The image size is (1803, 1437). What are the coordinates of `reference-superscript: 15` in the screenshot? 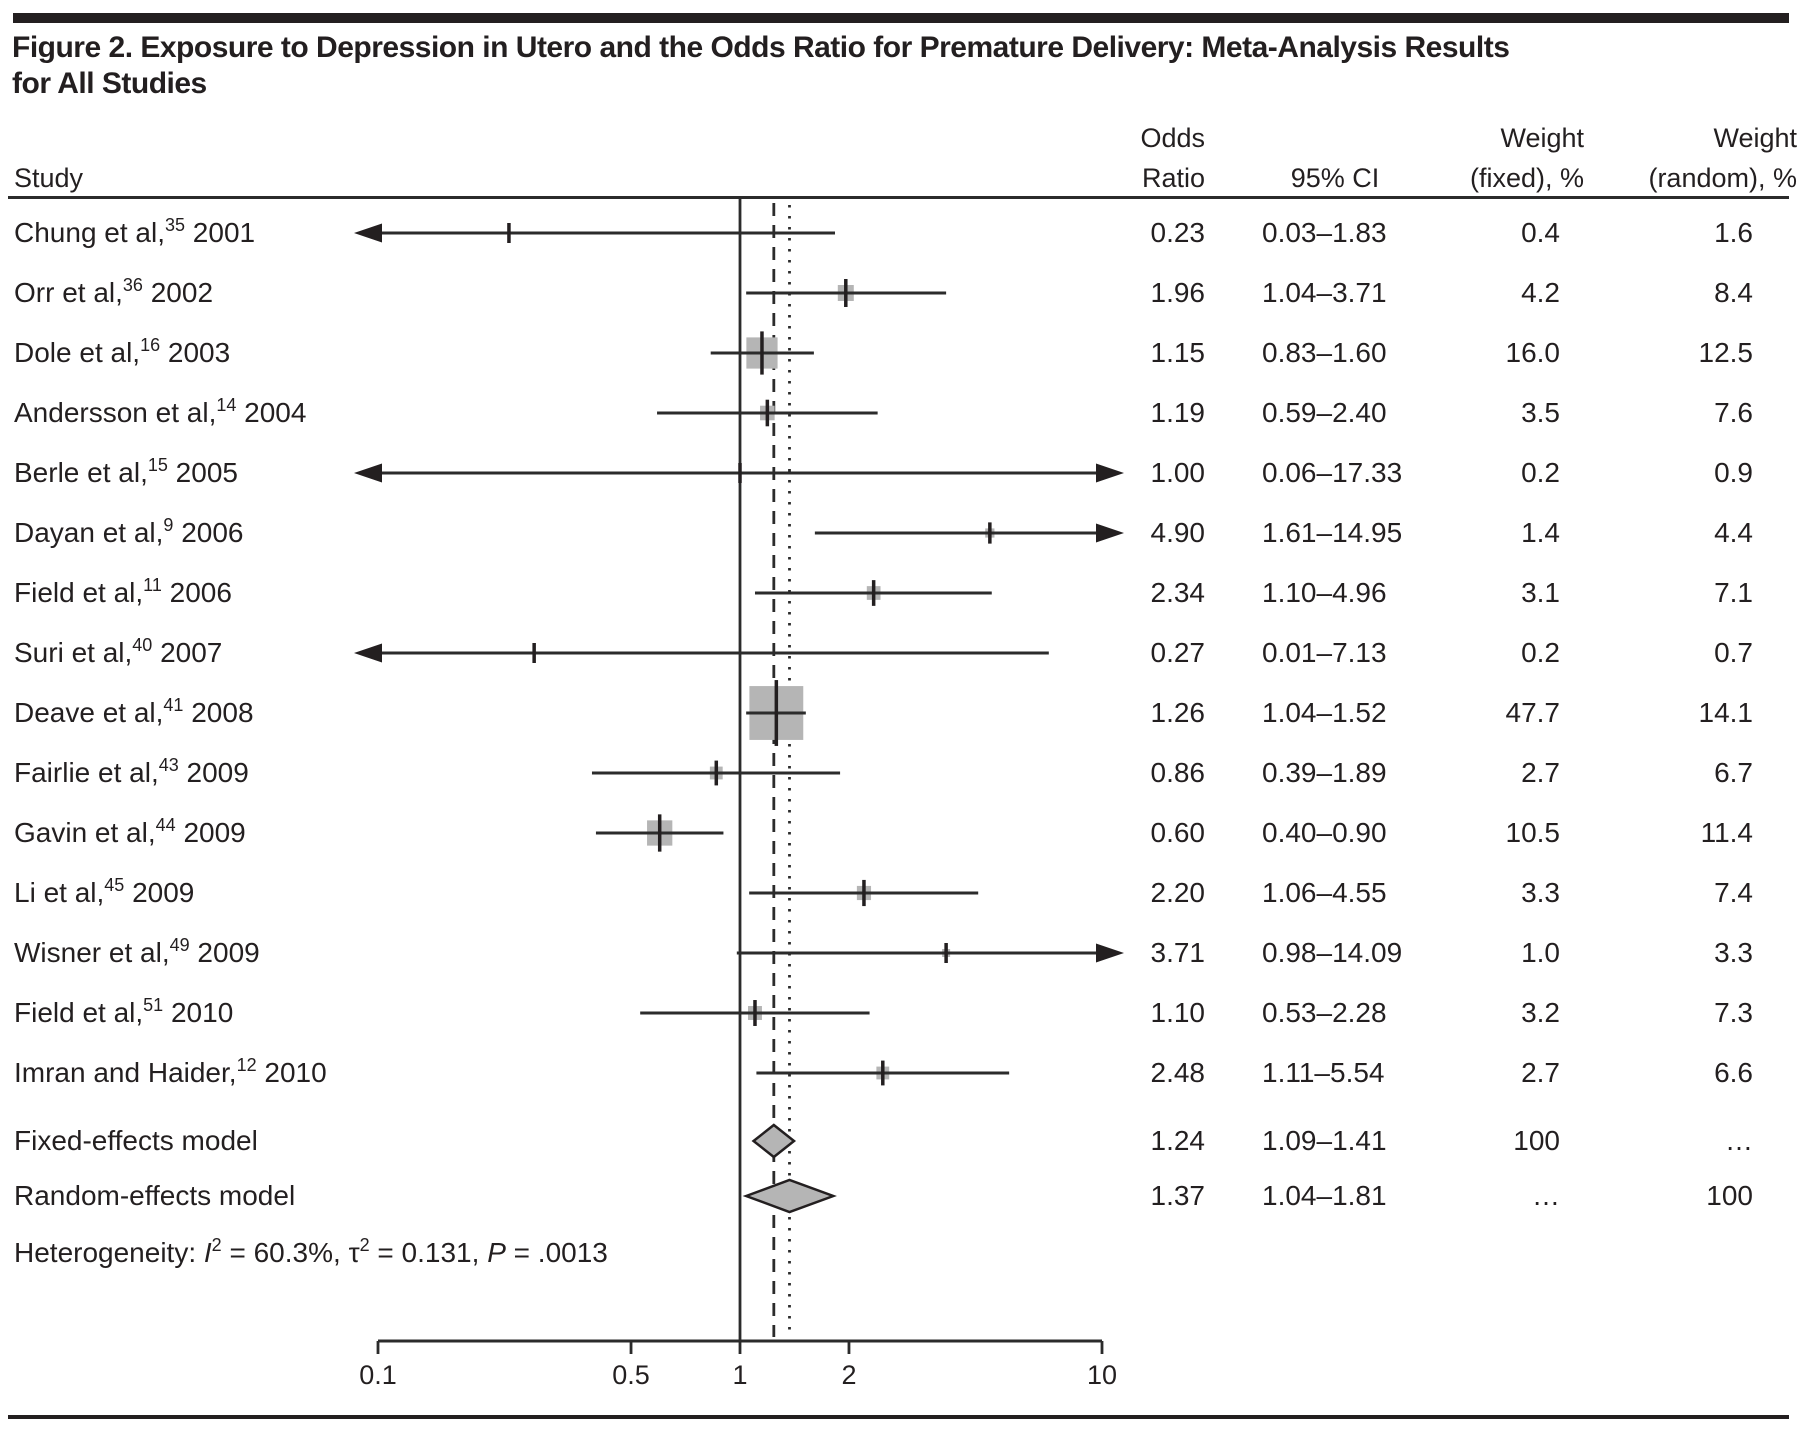 It's located at (157, 465).